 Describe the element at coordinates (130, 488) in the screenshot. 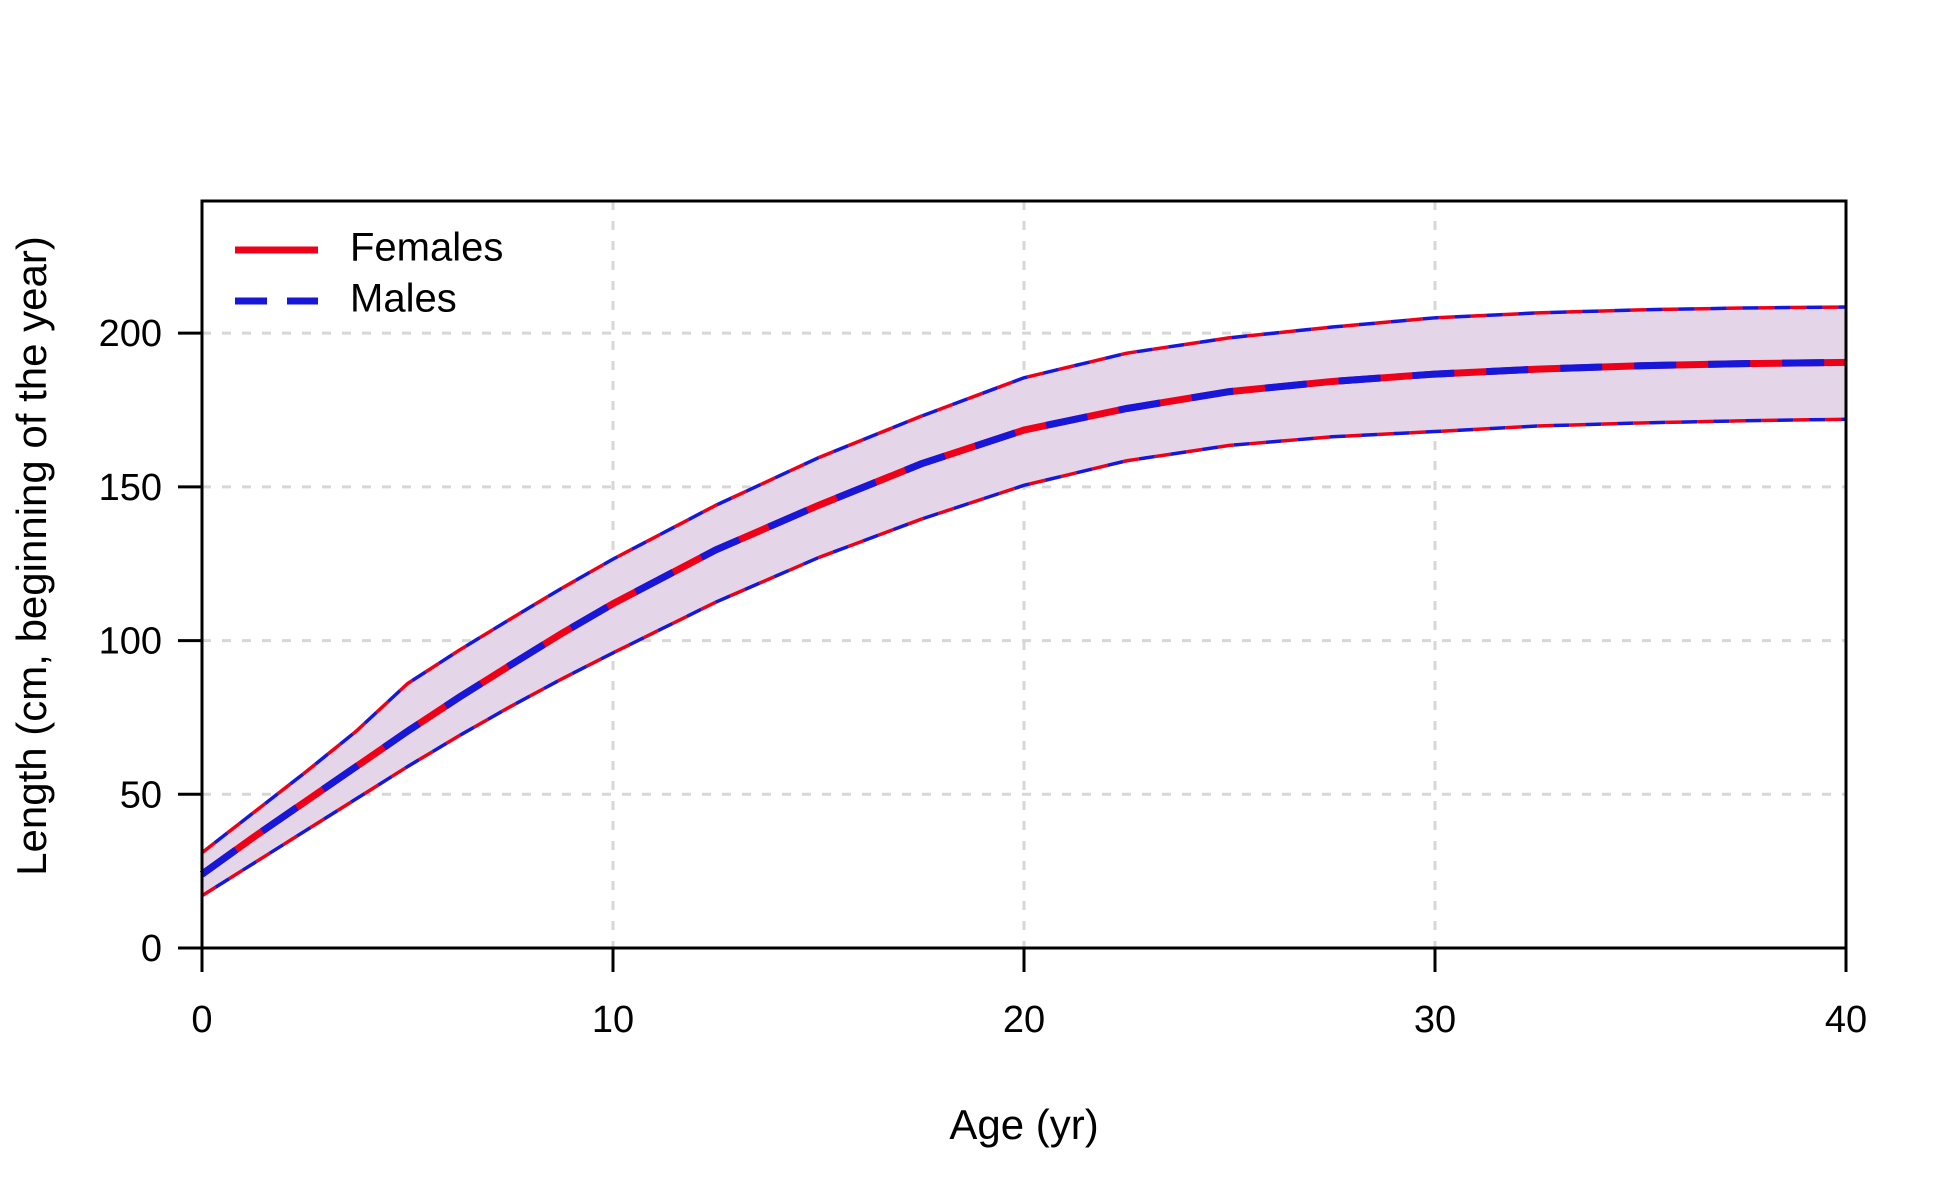

I see `y-tick-label: 150` at that location.